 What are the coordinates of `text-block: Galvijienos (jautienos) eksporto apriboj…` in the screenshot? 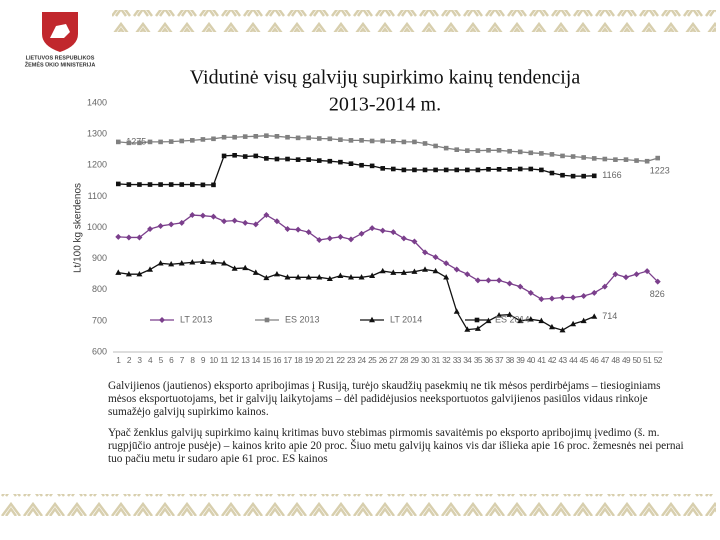 It's located at (398, 427).